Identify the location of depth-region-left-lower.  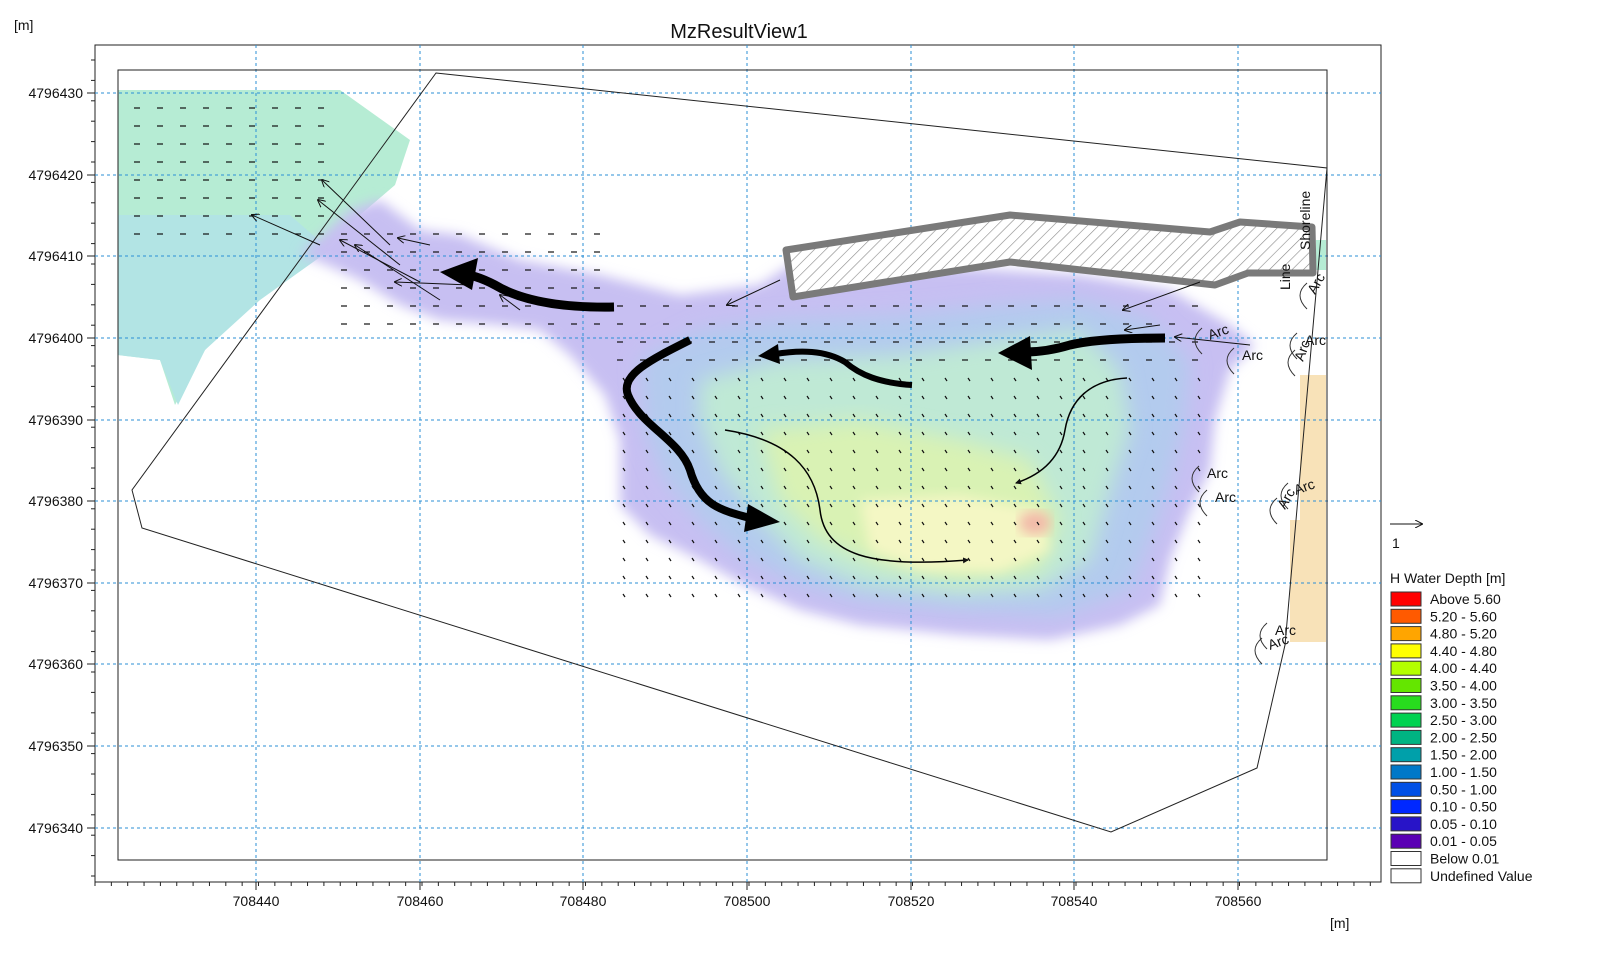
(224, 310).